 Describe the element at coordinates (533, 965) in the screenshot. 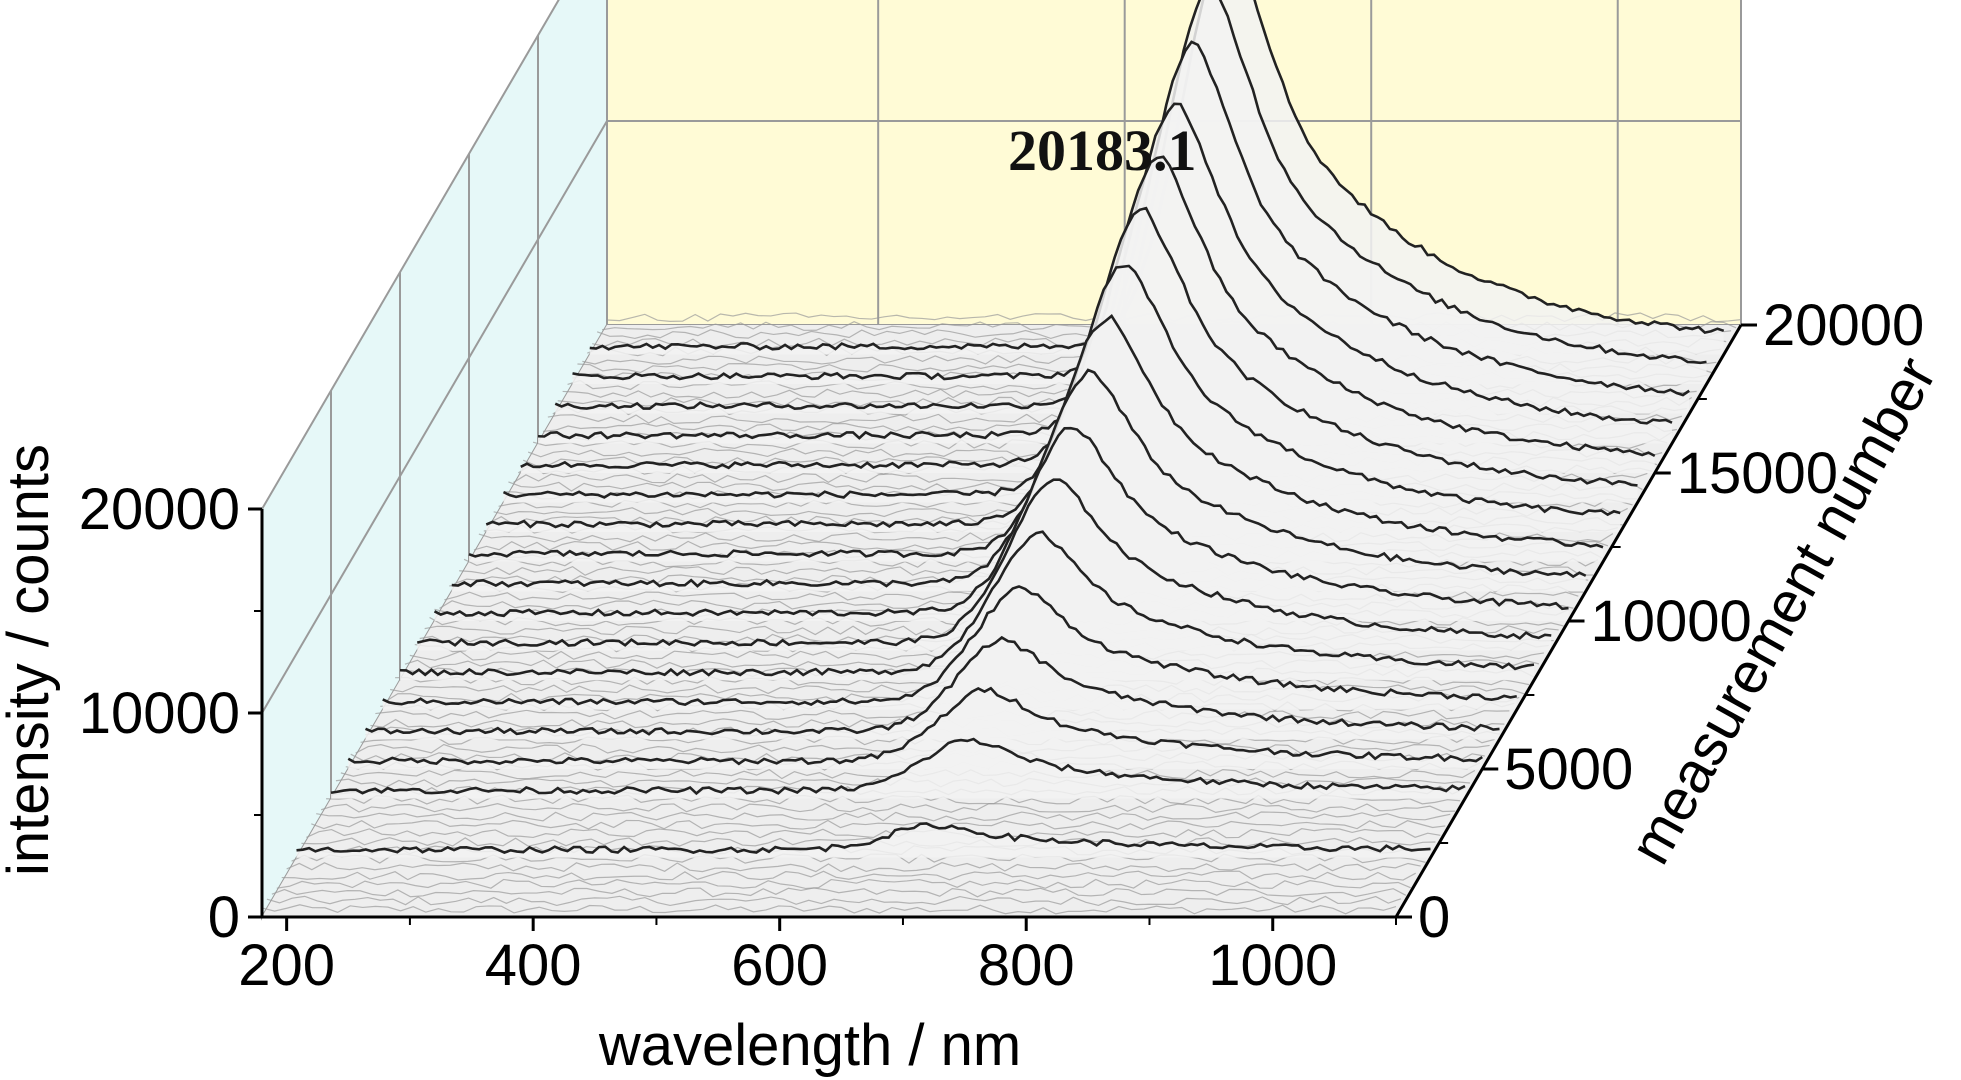

I see `x-tick-label: 400` at that location.